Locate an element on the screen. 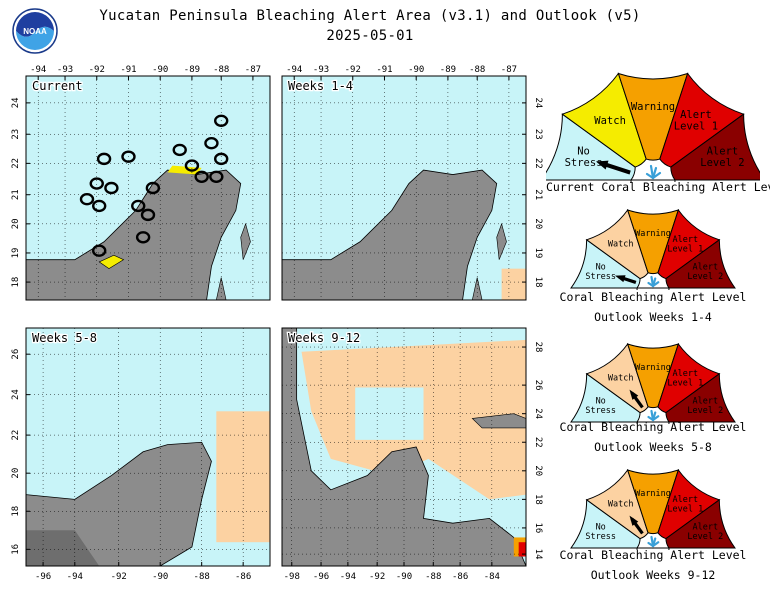 The image size is (770, 600). gauge-caption-weeks-1-4-line2: Outlook Weeks 1-4 is located at coordinates (653, 317).